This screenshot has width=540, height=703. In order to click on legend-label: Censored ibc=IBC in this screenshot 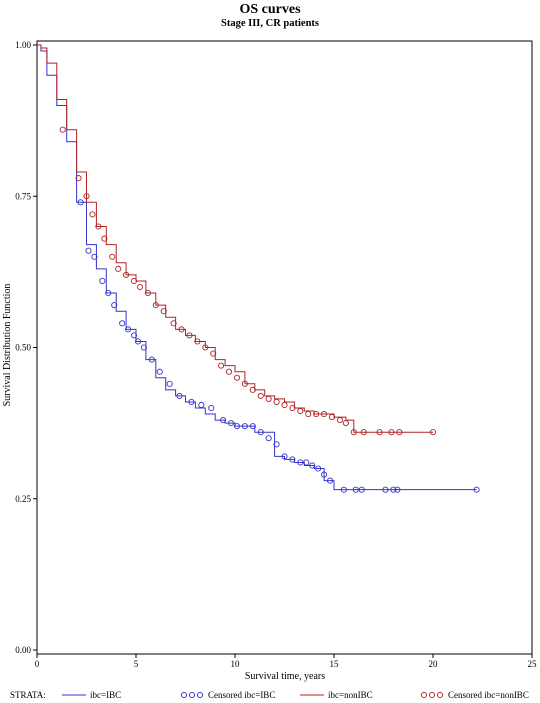, I will do `click(241, 695)`.